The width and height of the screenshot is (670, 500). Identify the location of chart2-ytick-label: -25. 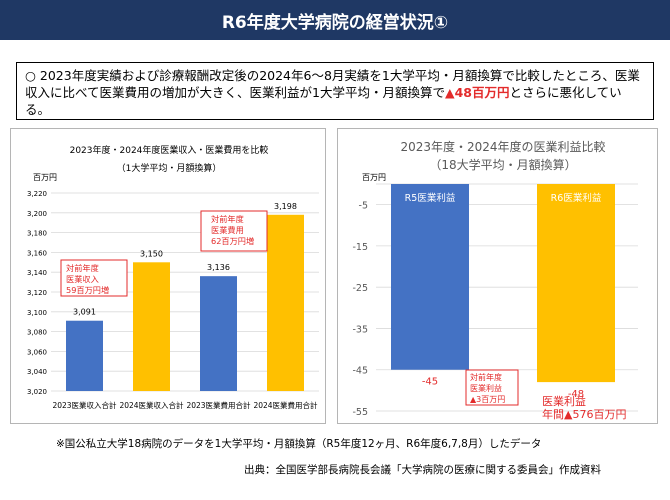
(360, 288).